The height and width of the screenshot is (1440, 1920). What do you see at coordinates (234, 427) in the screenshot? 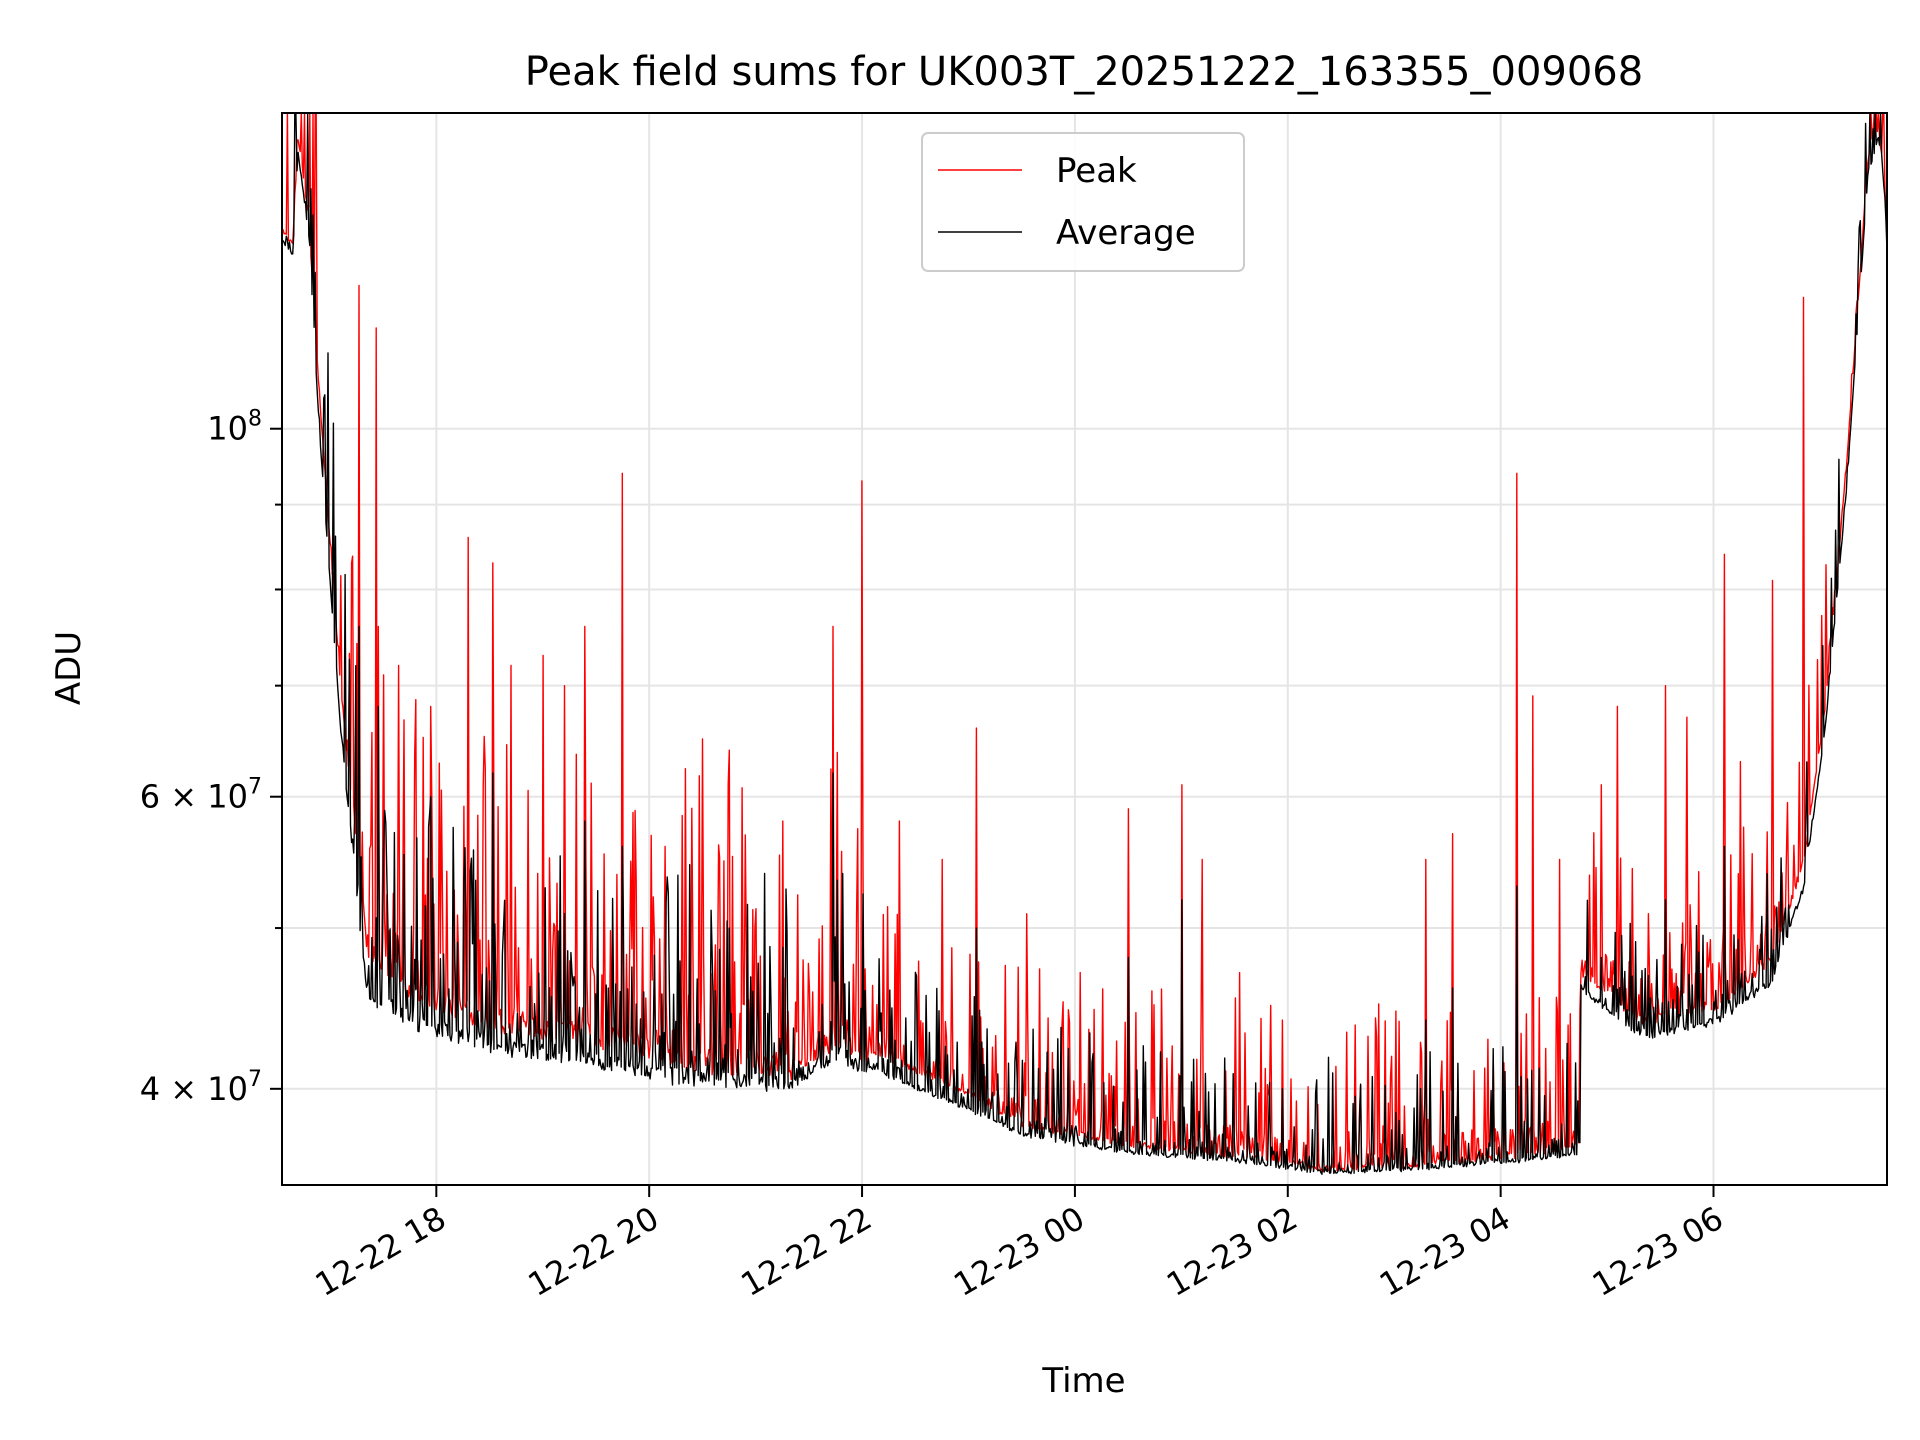
I see `y-tick-label: 108` at bounding box center [234, 427].